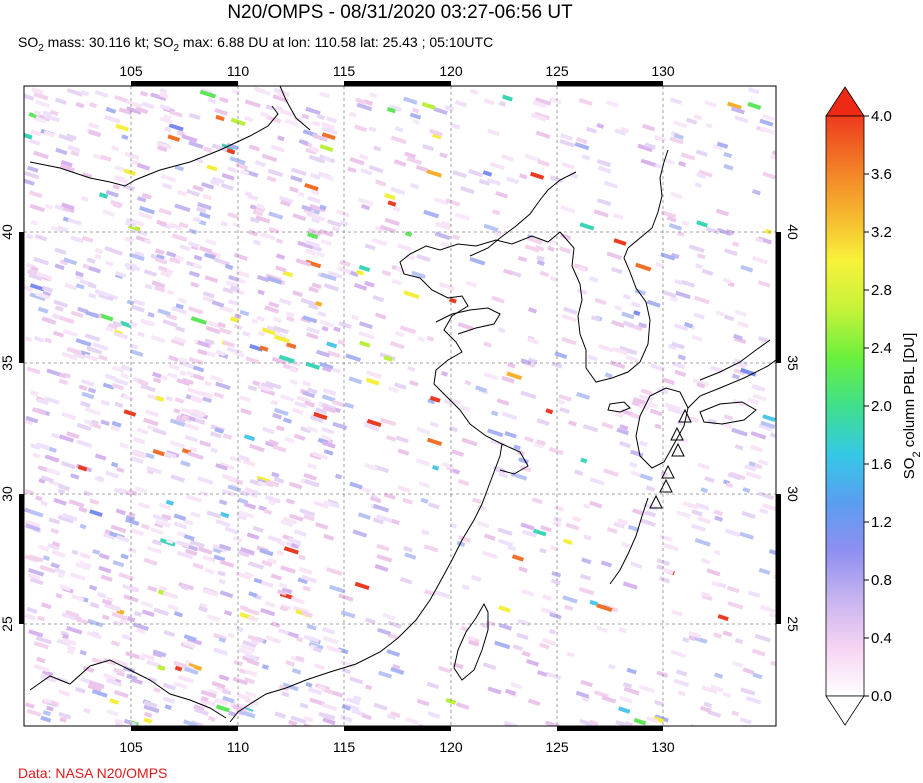 This screenshot has height=783, width=923. I want to click on lon-label: 120, so click(451, 71).